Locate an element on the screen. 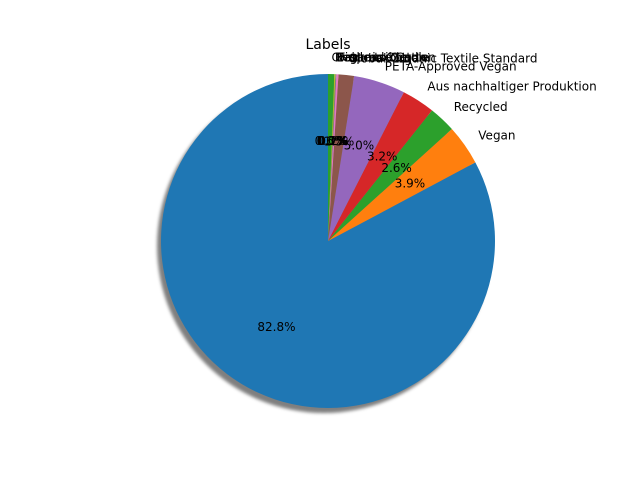  slice-percent-label: 0.6% is located at coordinates (330, 141).